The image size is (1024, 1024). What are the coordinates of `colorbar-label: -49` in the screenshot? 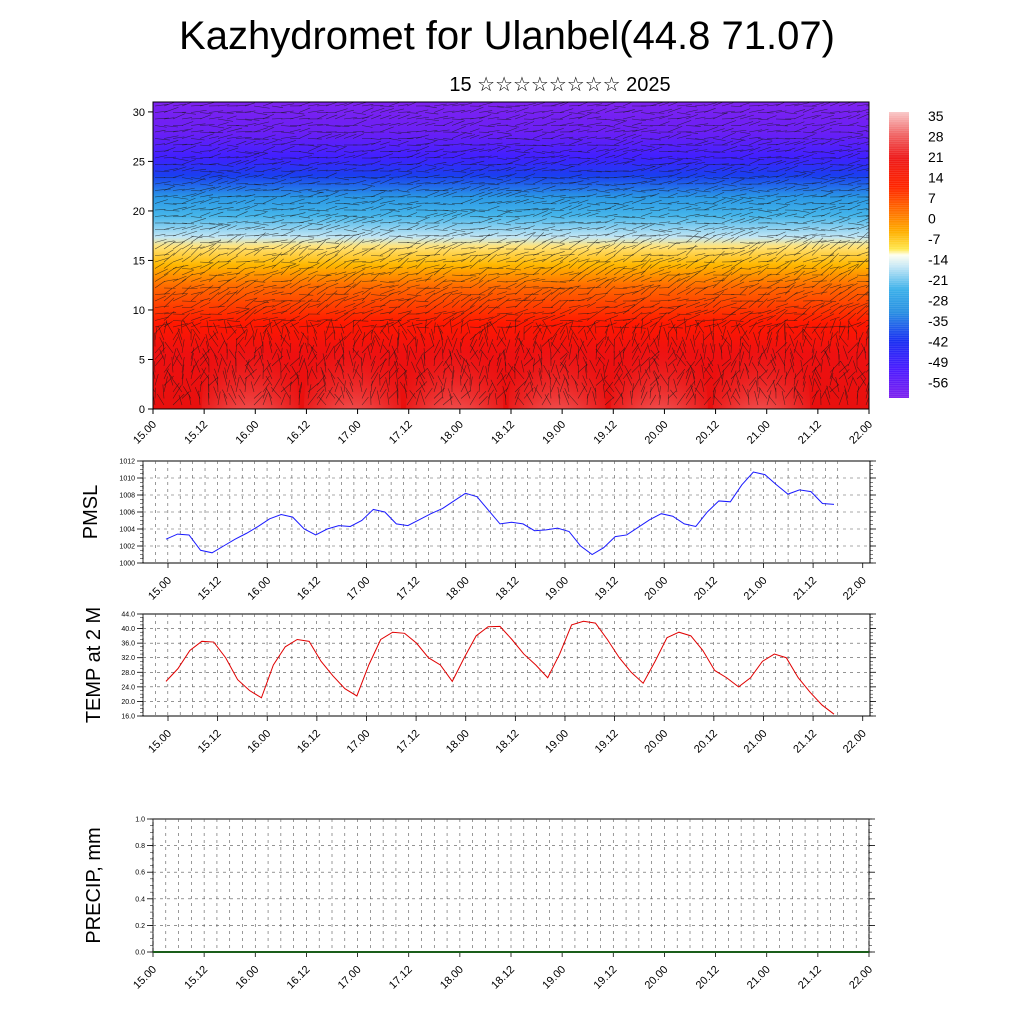 It's located at (938, 362).